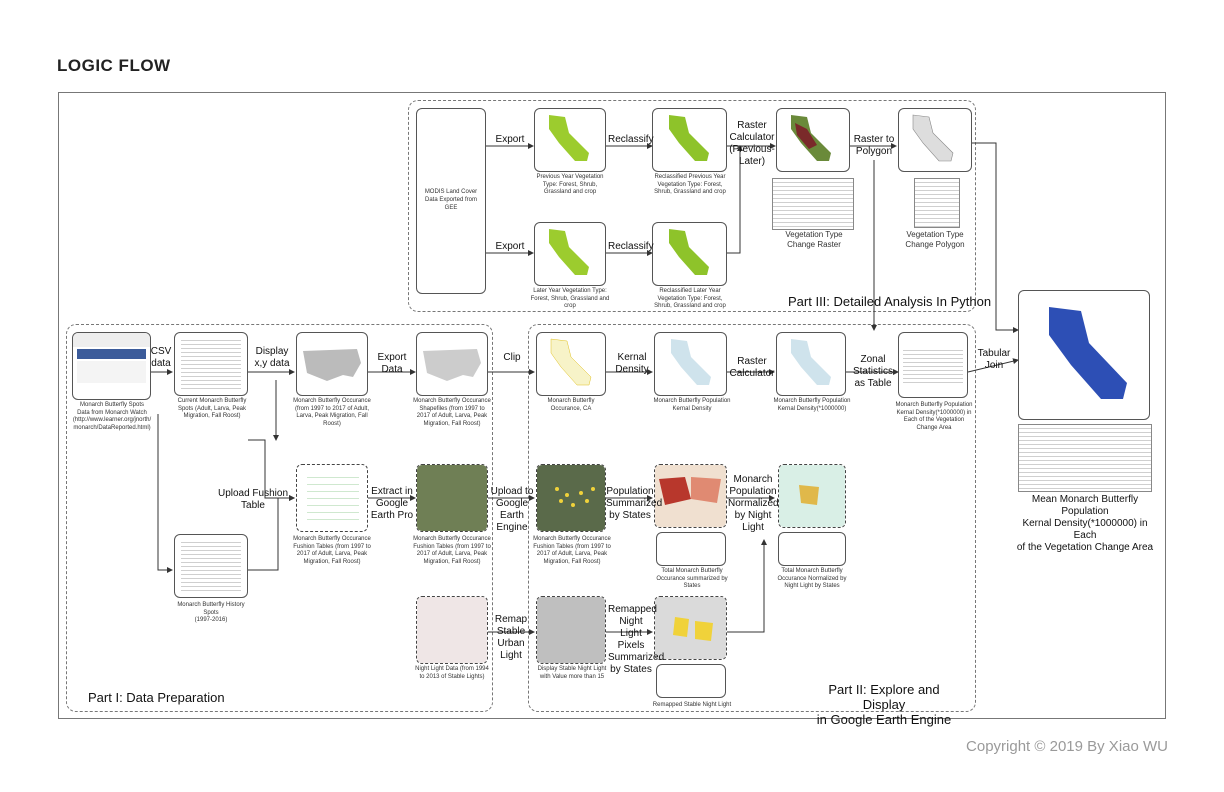 The width and height of the screenshot is (1224, 792). What do you see at coordinates (392, 363) in the screenshot?
I see `label-export-data: Export Data` at bounding box center [392, 363].